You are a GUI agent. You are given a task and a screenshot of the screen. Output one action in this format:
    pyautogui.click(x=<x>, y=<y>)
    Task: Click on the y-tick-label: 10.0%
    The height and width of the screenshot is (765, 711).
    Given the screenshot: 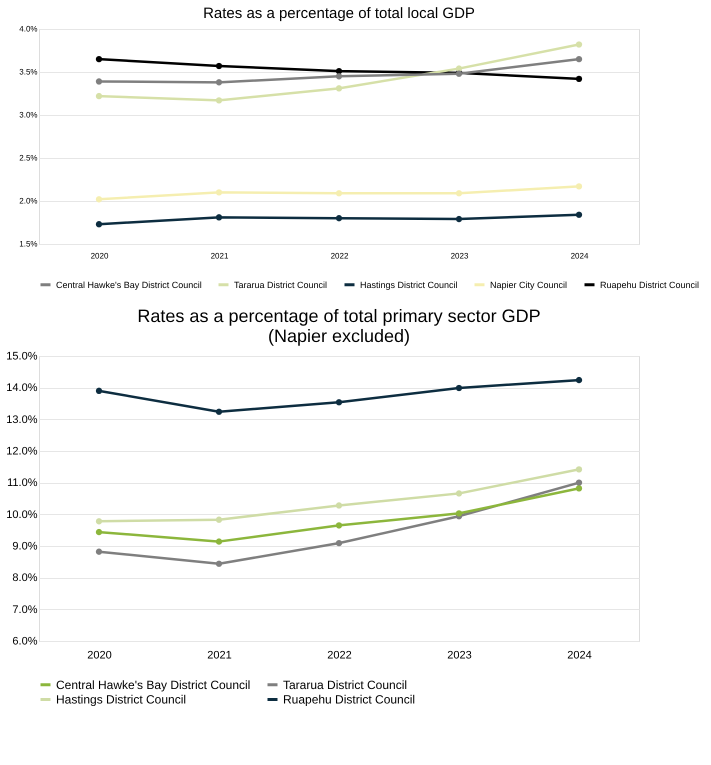 What is the action you would take?
    pyautogui.click(x=22, y=514)
    